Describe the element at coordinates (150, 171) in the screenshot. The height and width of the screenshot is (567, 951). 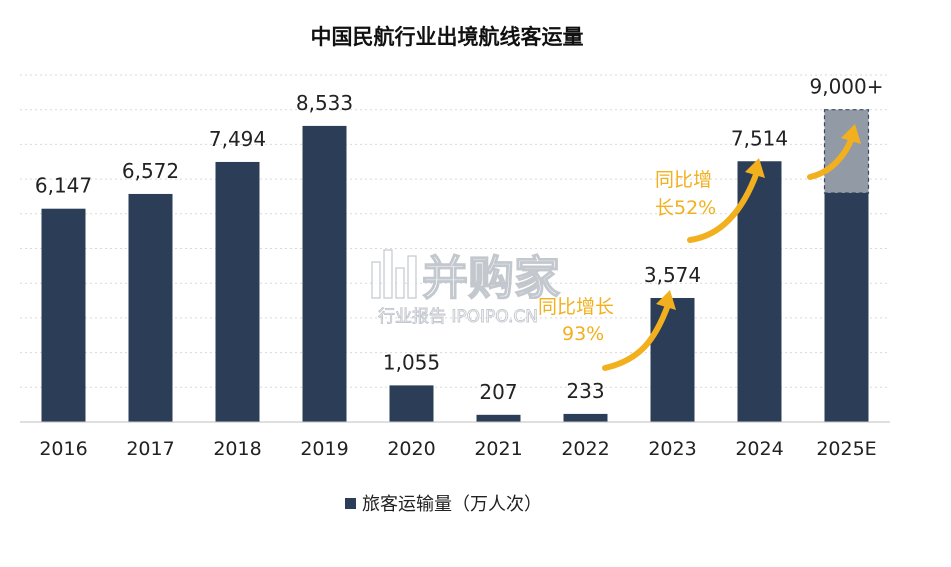
I see `data-label: 6,572` at that location.